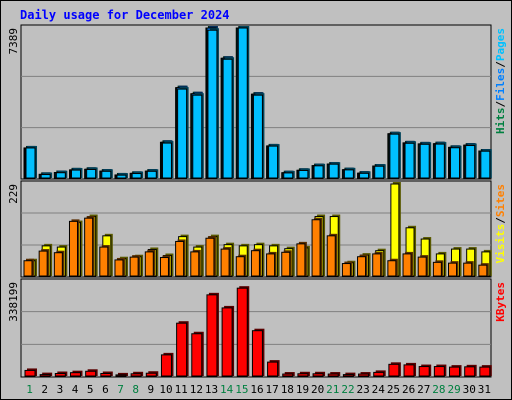 The image size is (512, 400). I want to click on x-tick-label: 17, so click(272, 389).